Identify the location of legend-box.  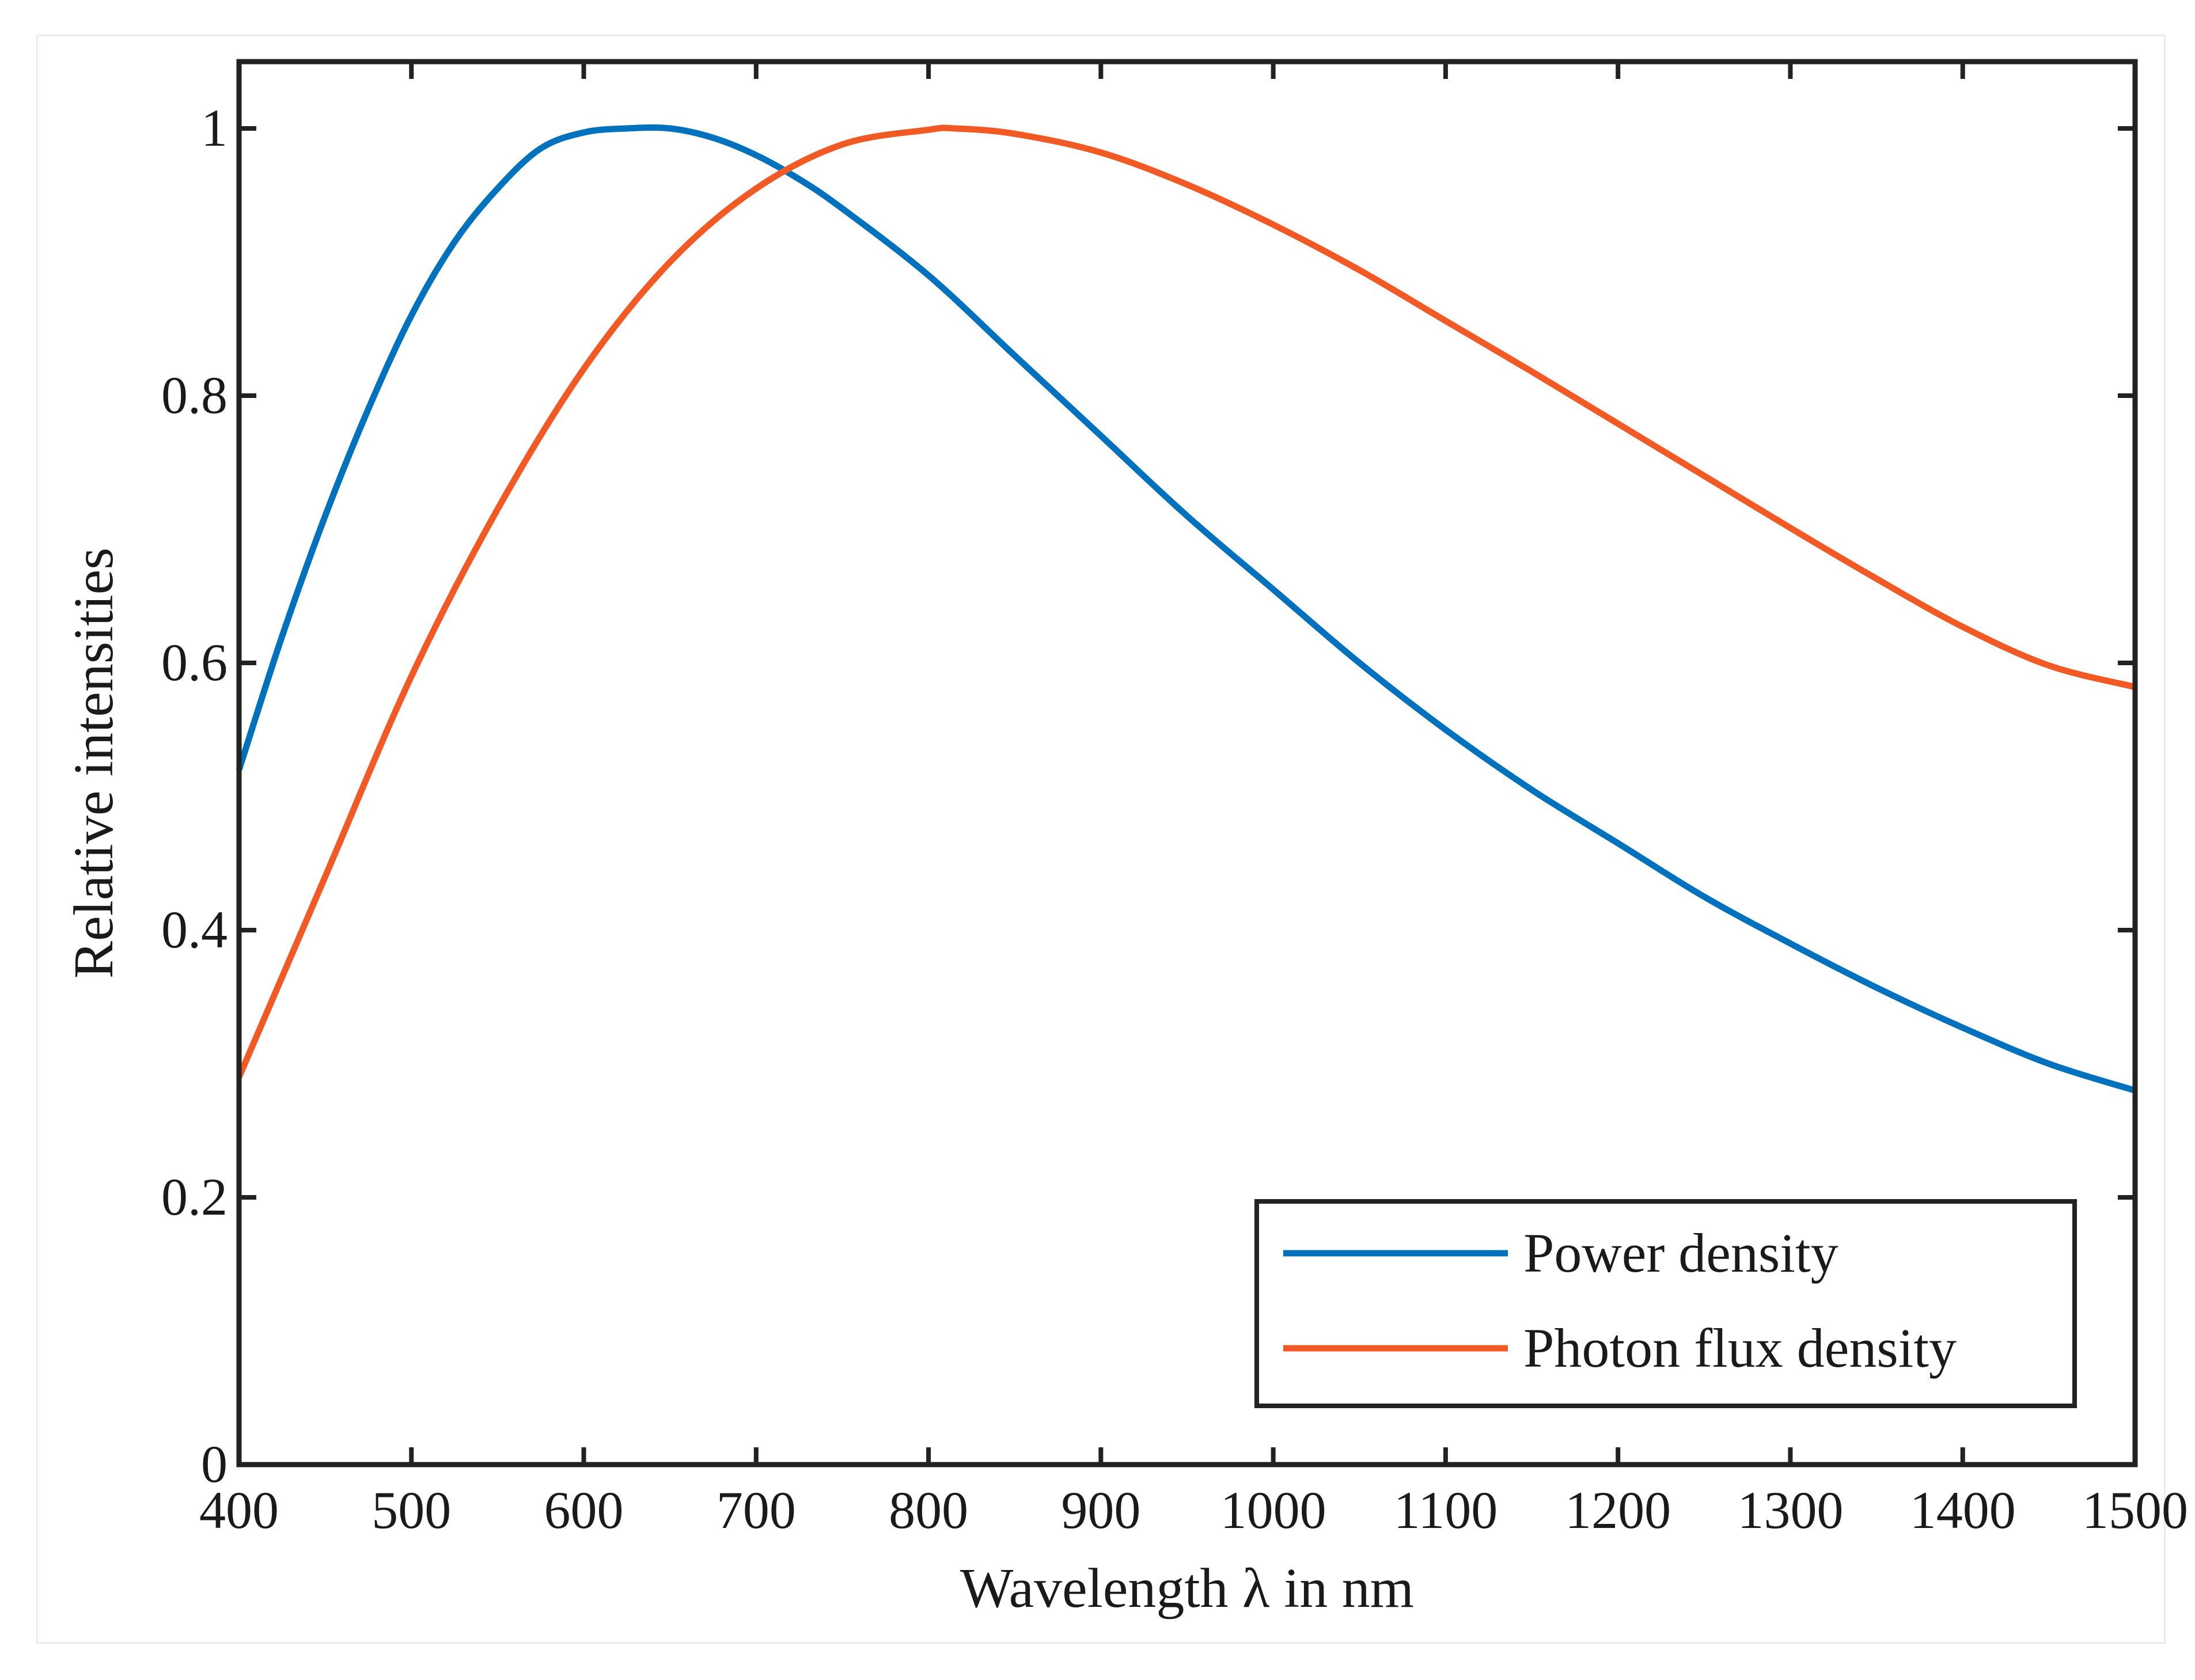
(1666, 1303).